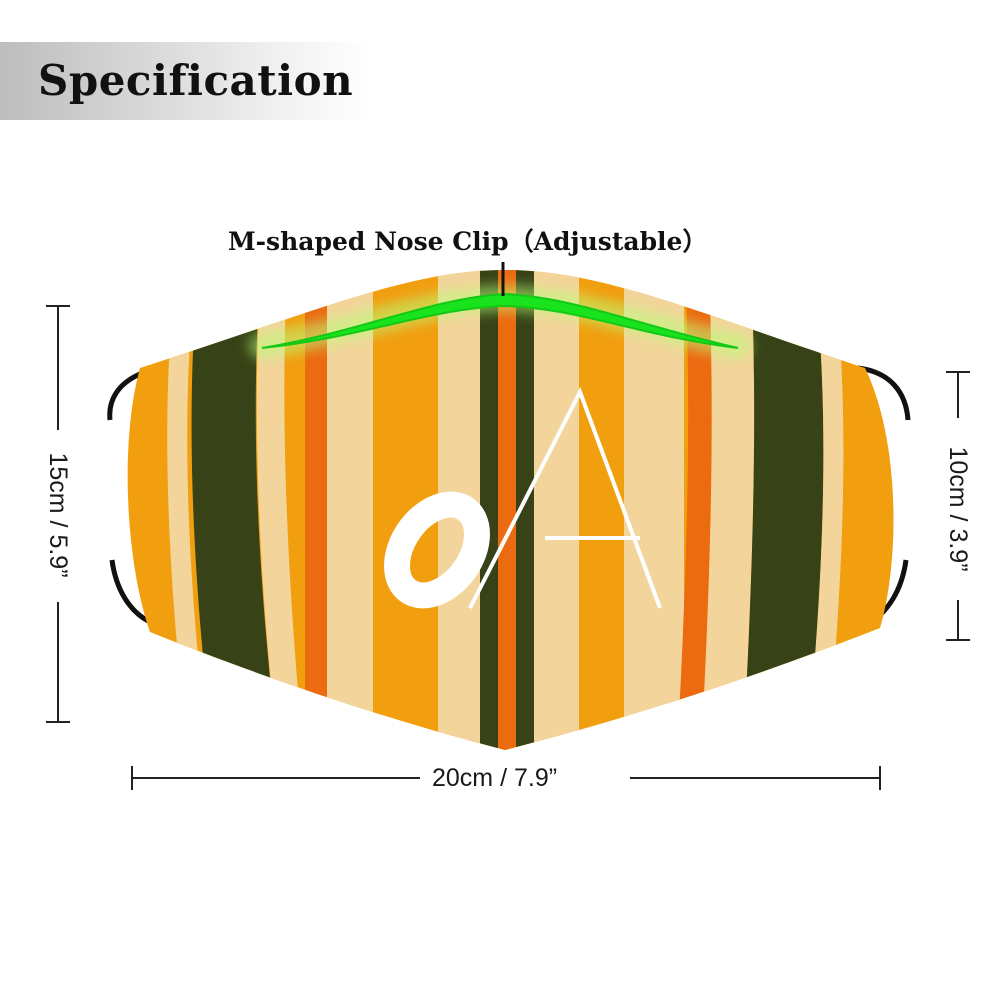 The height and width of the screenshot is (1000, 1000). What do you see at coordinates (196, 80) in the screenshot?
I see `page-title: Specification` at bounding box center [196, 80].